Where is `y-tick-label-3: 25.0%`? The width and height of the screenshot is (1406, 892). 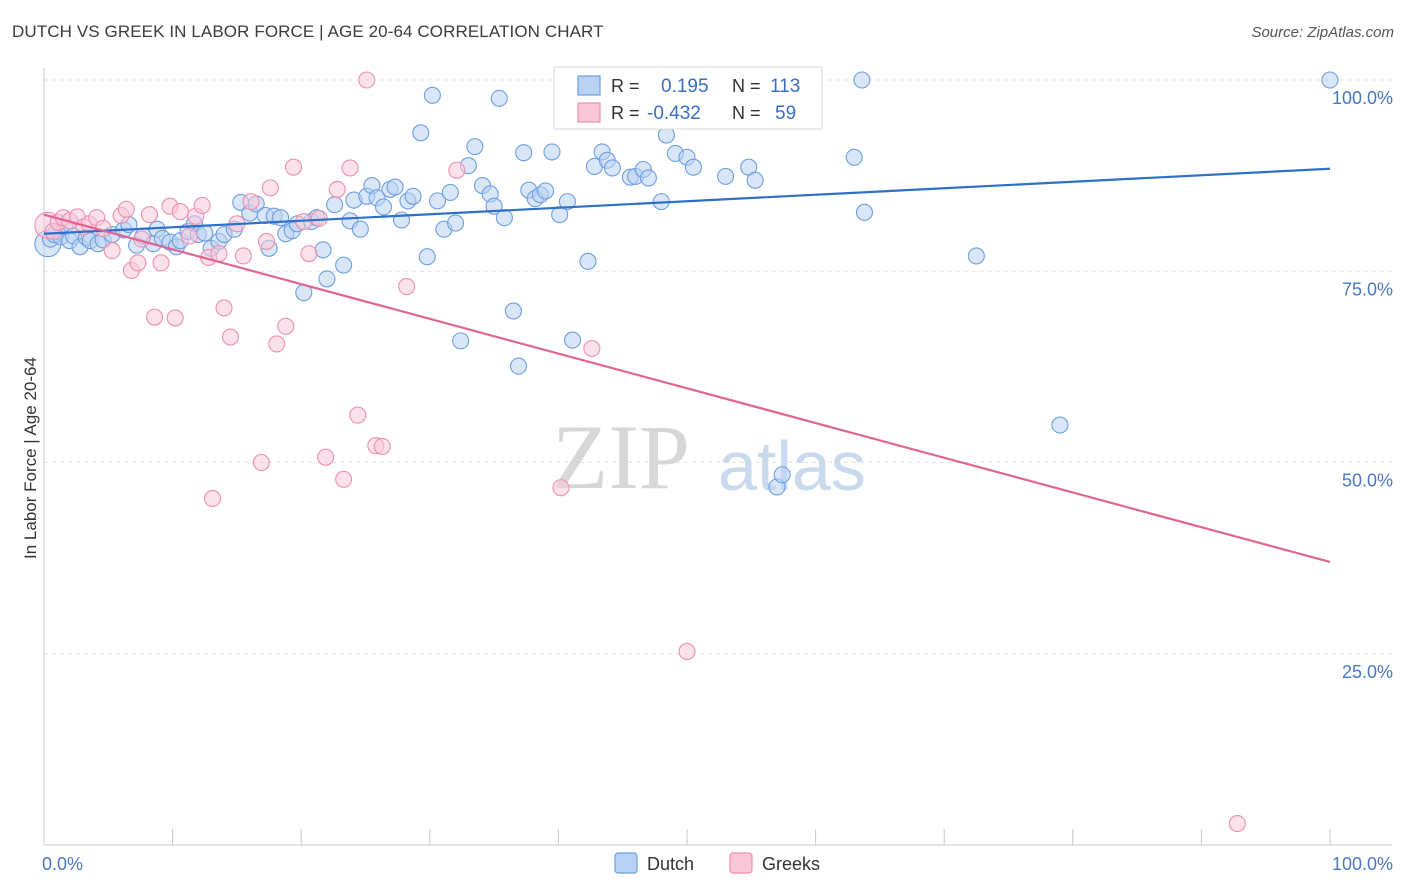
y-tick-label-3: 25.0% is located at coordinates (1367, 672).